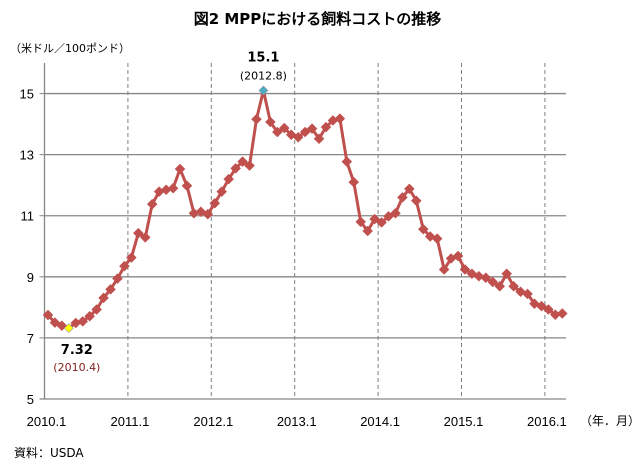 The width and height of the screenshot is (635, 474). Describe the element at coordinates (317, 19) in the screenshot. I see `chart-title: 図2 MPPにおける飼料コストの推移` at that location.